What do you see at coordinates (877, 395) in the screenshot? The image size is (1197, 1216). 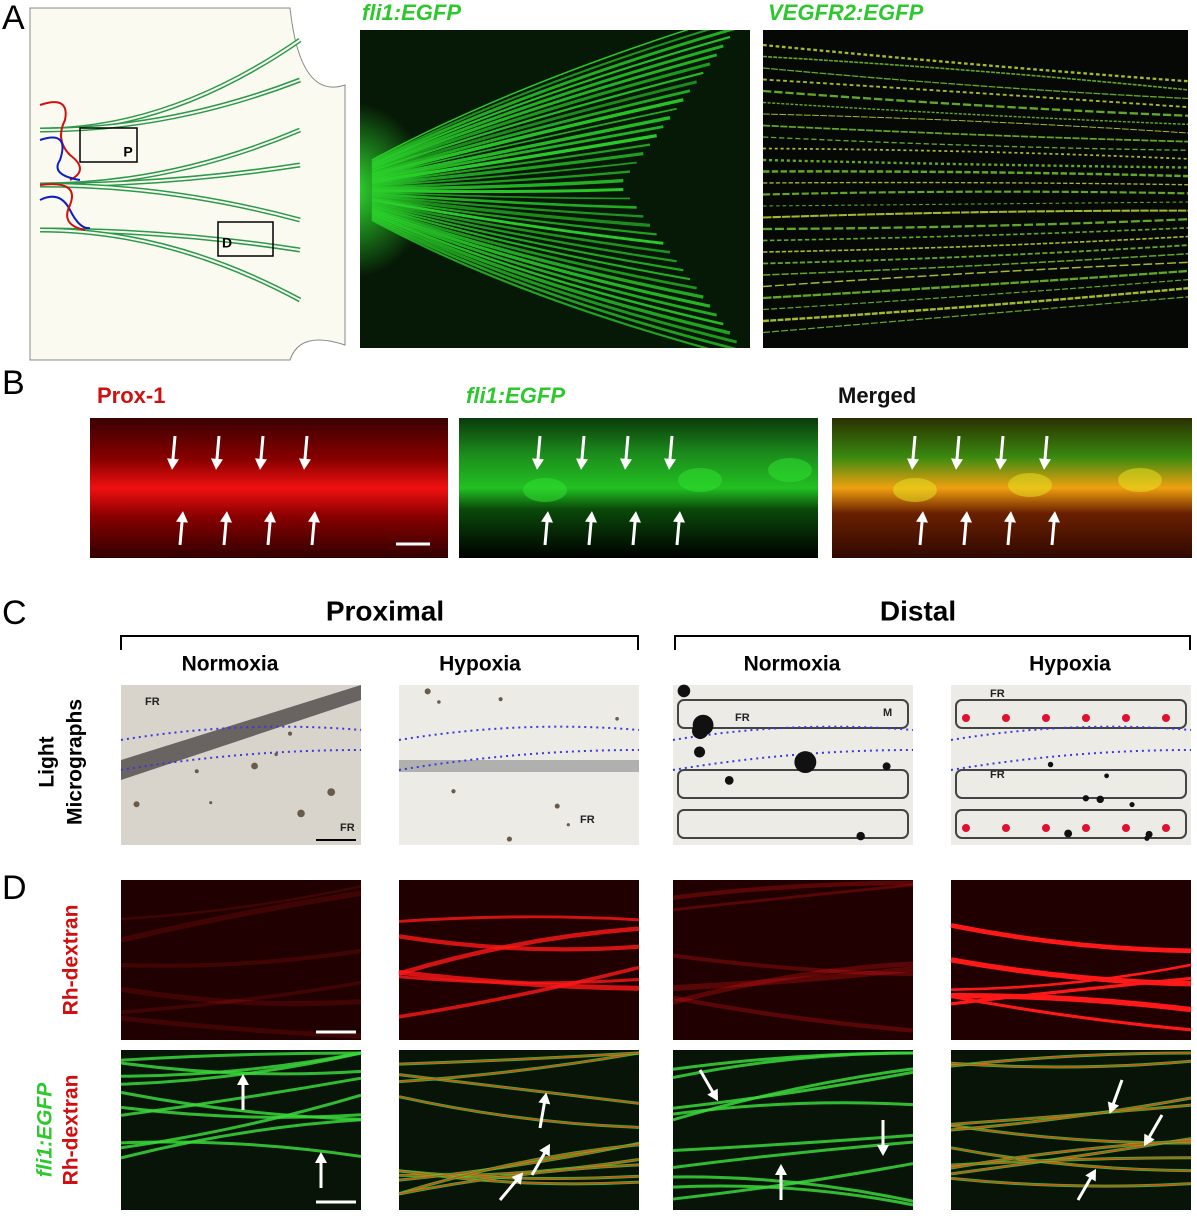 I see `image-title: Merged` at bounding box center [877, 395].